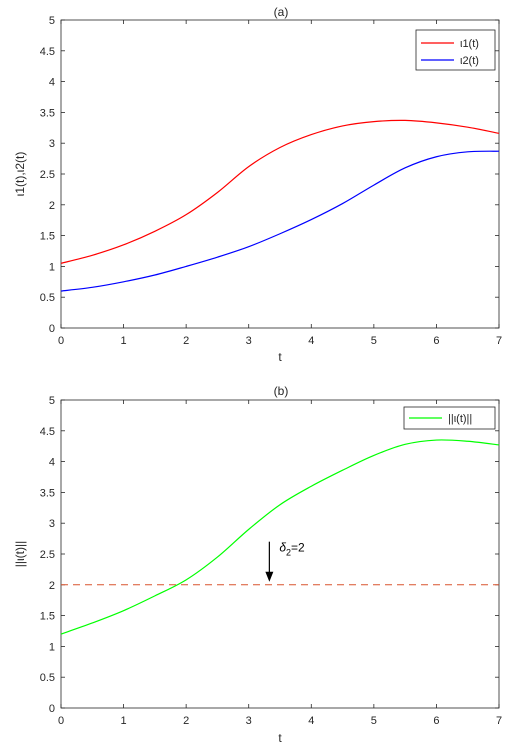 Image resolution: width=520 pixels, height=753 pixels. I want to click on panel-b-xlabel: t, so click(280, 738).